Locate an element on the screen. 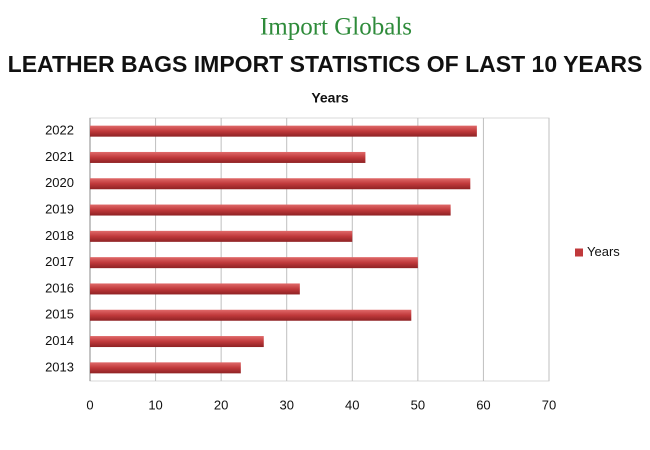 The width and height of the screenshot is (650, 450). y-tick-label: 2020 is located at coordinates (59, 182).